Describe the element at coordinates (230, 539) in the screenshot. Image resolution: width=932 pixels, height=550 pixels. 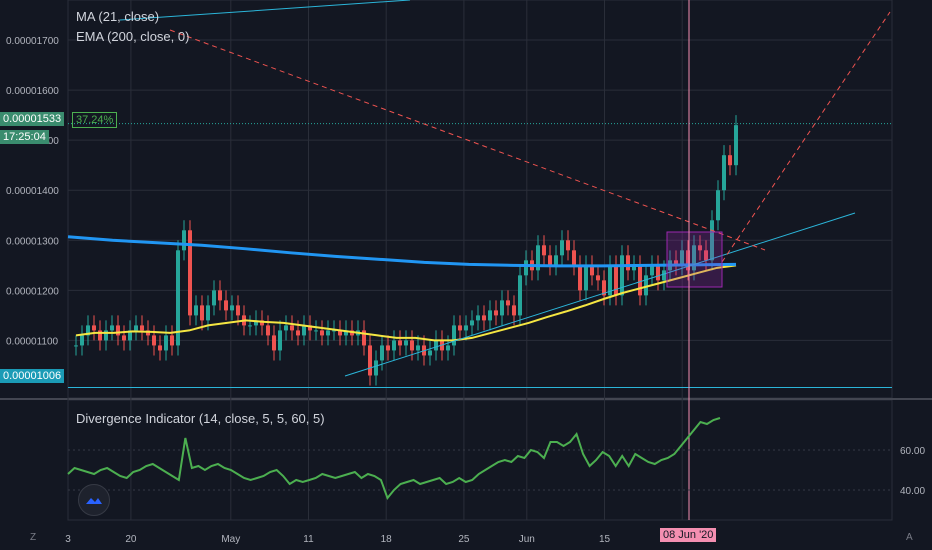
I see `x-tick-label: May` at that location.